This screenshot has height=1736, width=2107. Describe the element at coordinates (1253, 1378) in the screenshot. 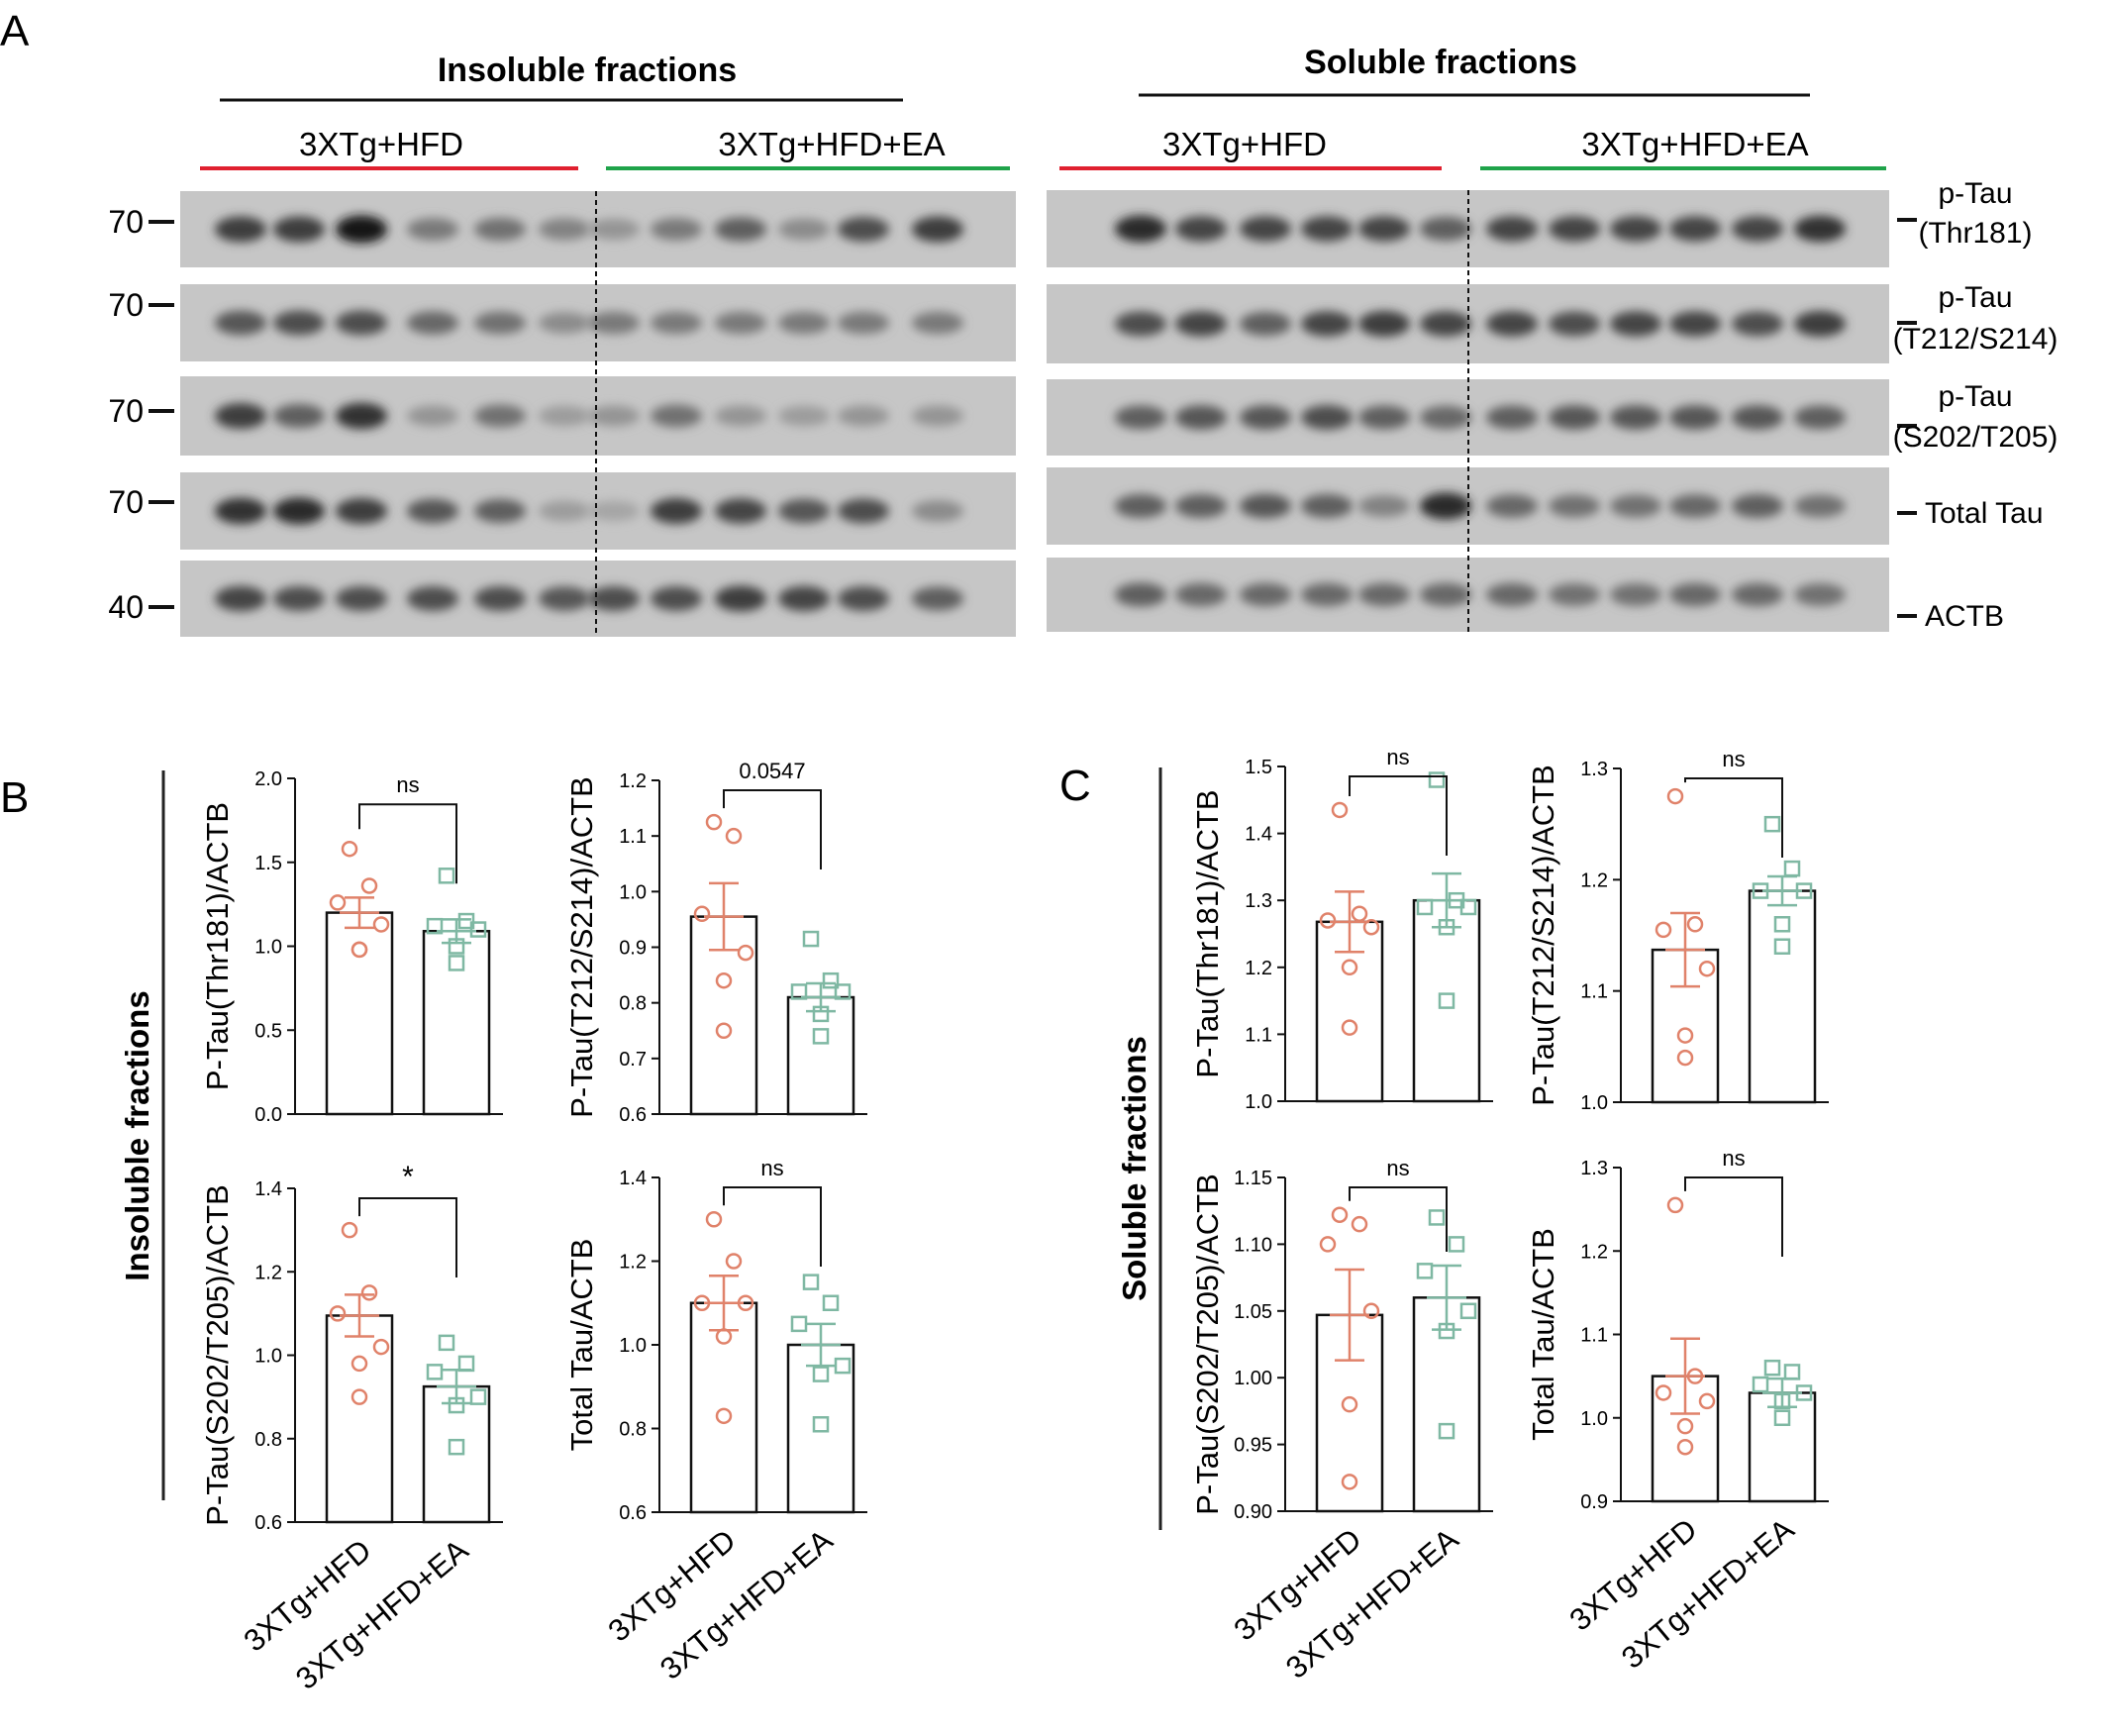

I see `y-tick-label: 1.00` at that location.